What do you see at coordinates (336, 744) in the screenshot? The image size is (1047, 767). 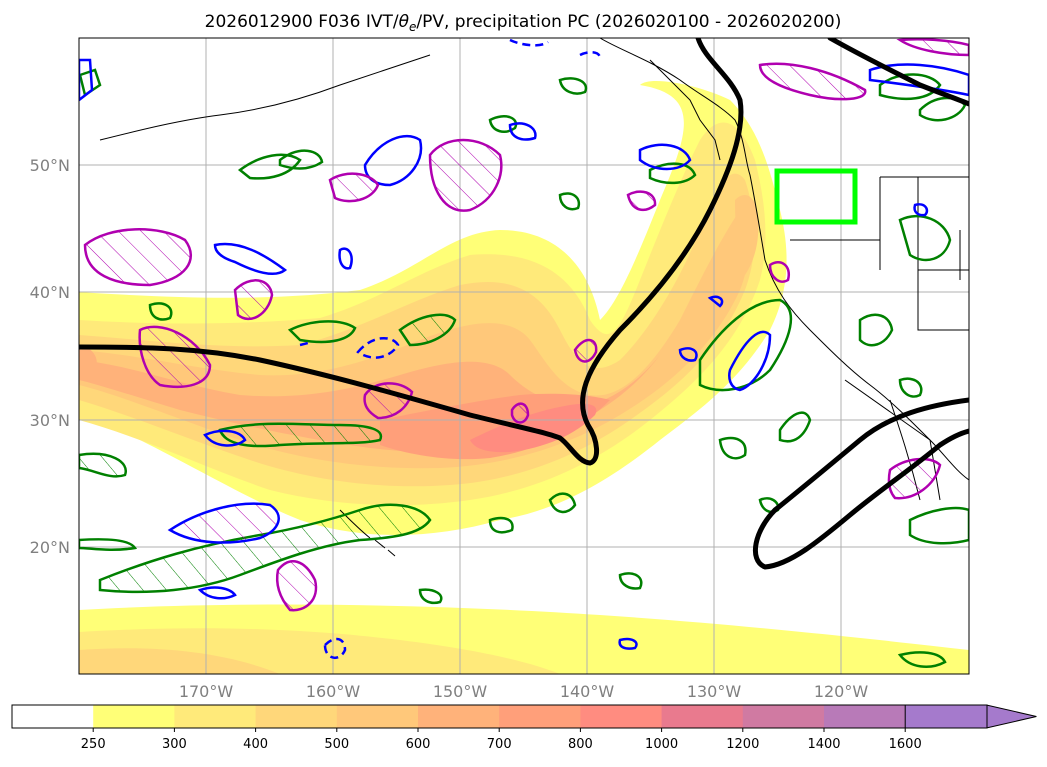 I see `colorbar-tick-label: 500` at bounding box center [336, 744].